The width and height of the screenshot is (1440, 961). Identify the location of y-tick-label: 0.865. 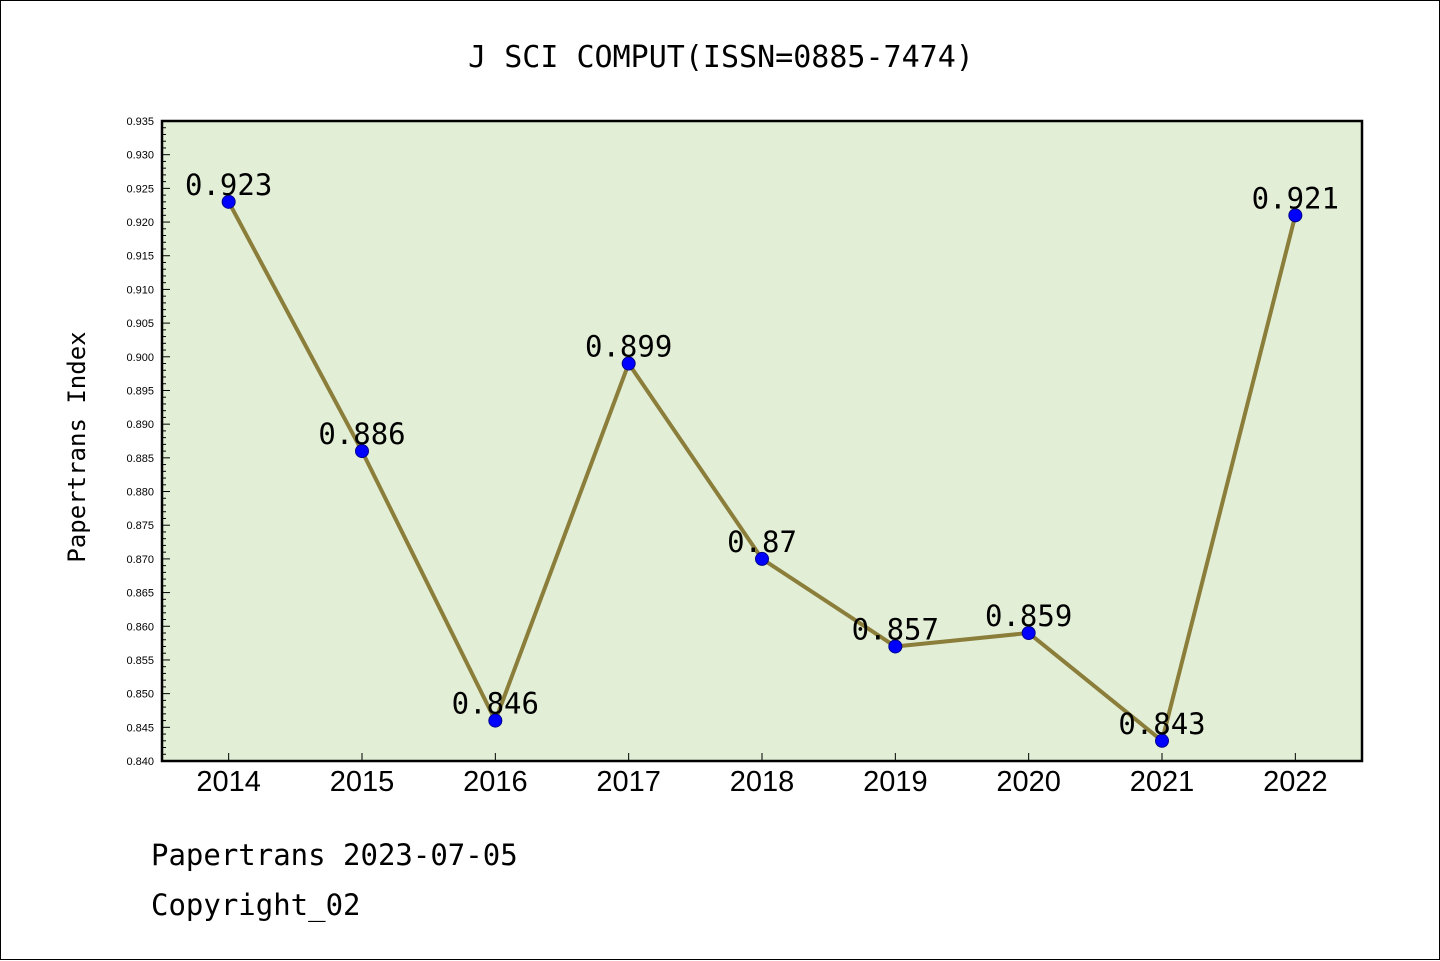
(140, 594).